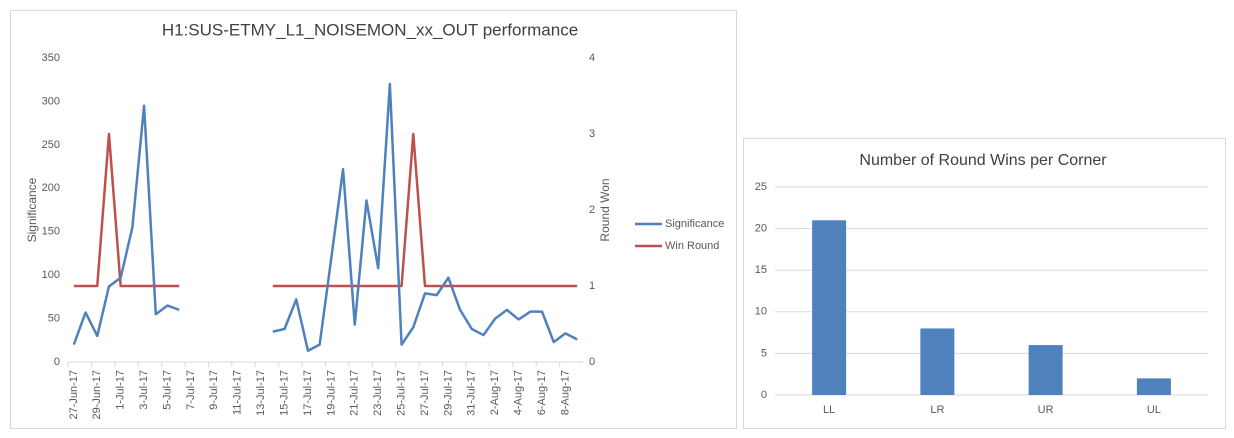  What do you see at coordinates (592, 58) in the screenshot?
I see `y2-tick-label: 4` at bounding box center [592, 58].